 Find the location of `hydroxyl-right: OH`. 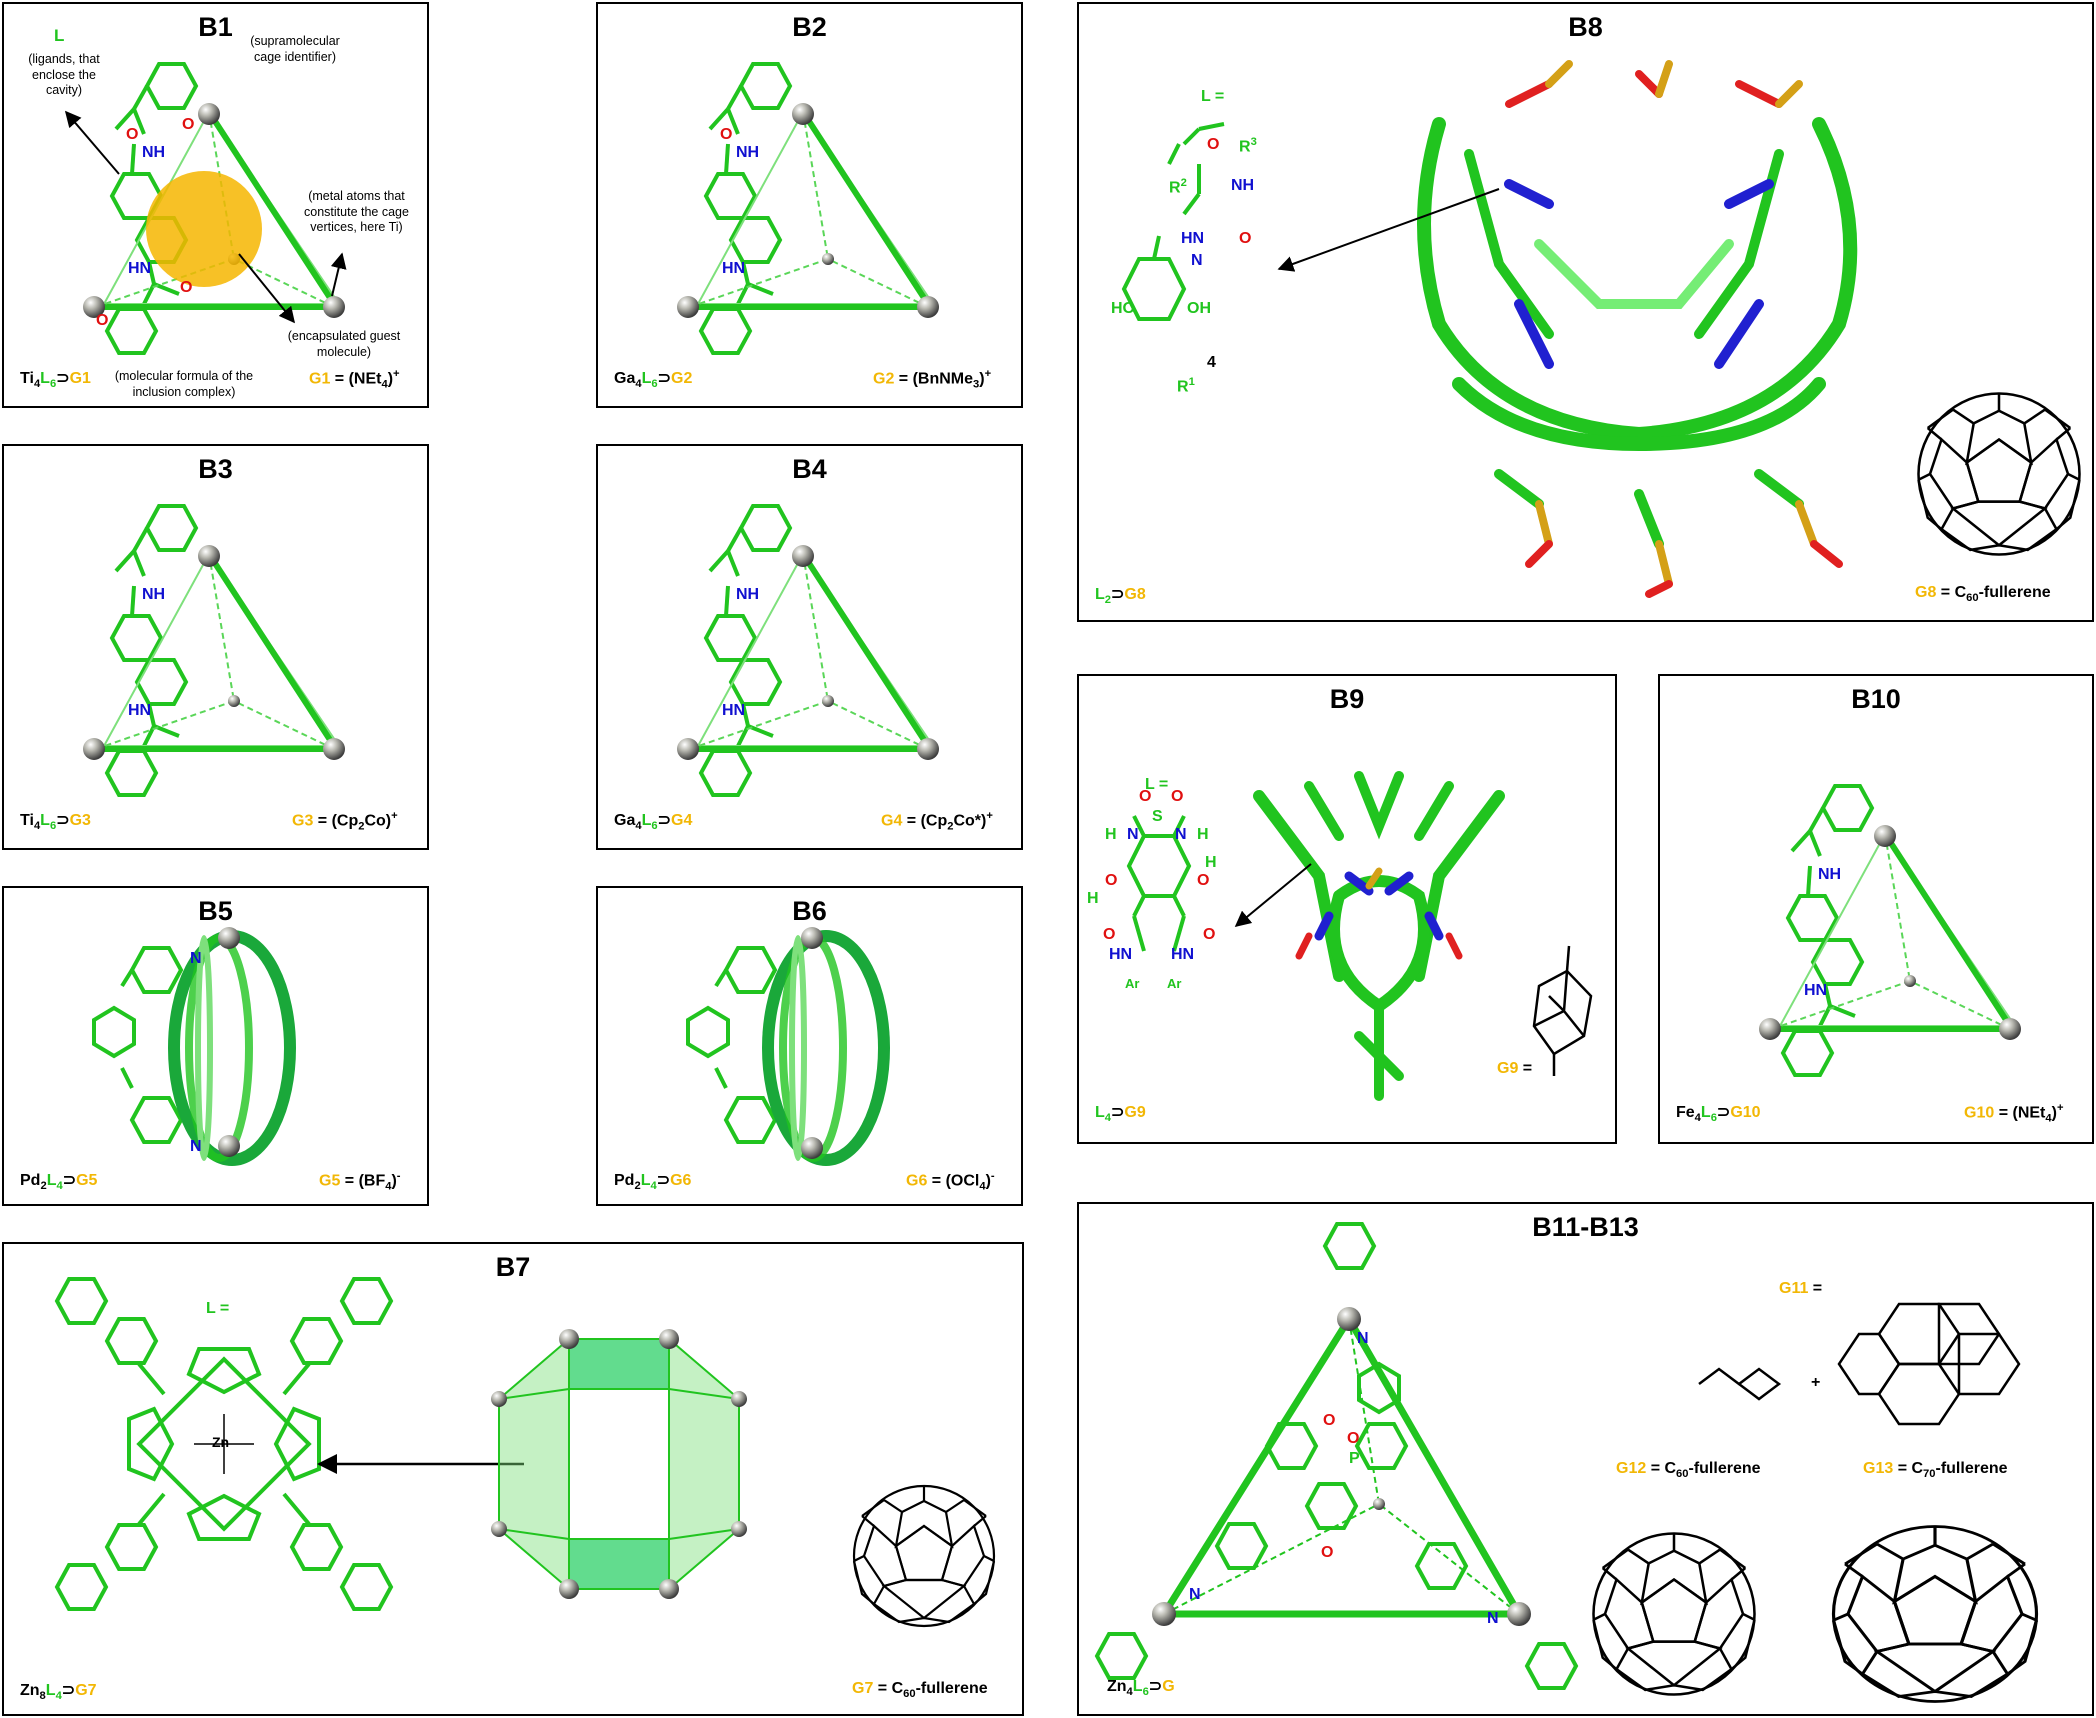

hydroxyl-right: OH is located at coordinates (1199, 308).